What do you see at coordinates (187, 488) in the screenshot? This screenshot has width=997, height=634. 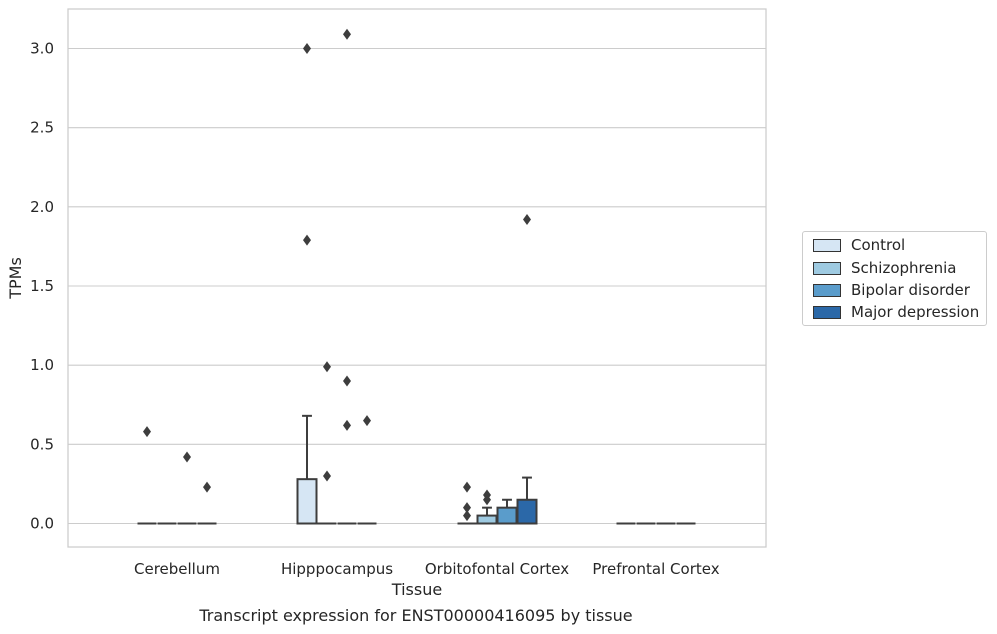 I see `box-bipolar-disorder-cerebellum` at bounding box center [187, 488].